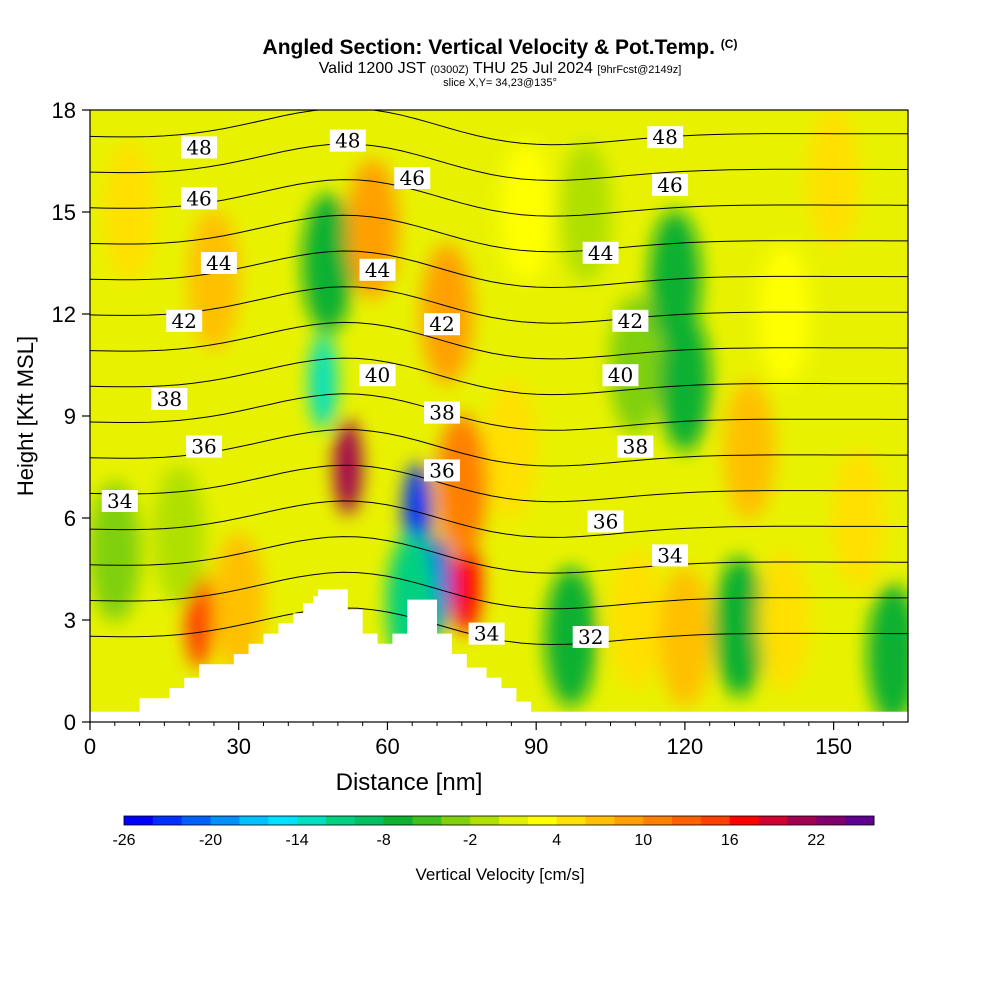  Describe the element at coordinates (556, 840) in the screenshot. I see `colorbar-tick-label: 4` at that location.